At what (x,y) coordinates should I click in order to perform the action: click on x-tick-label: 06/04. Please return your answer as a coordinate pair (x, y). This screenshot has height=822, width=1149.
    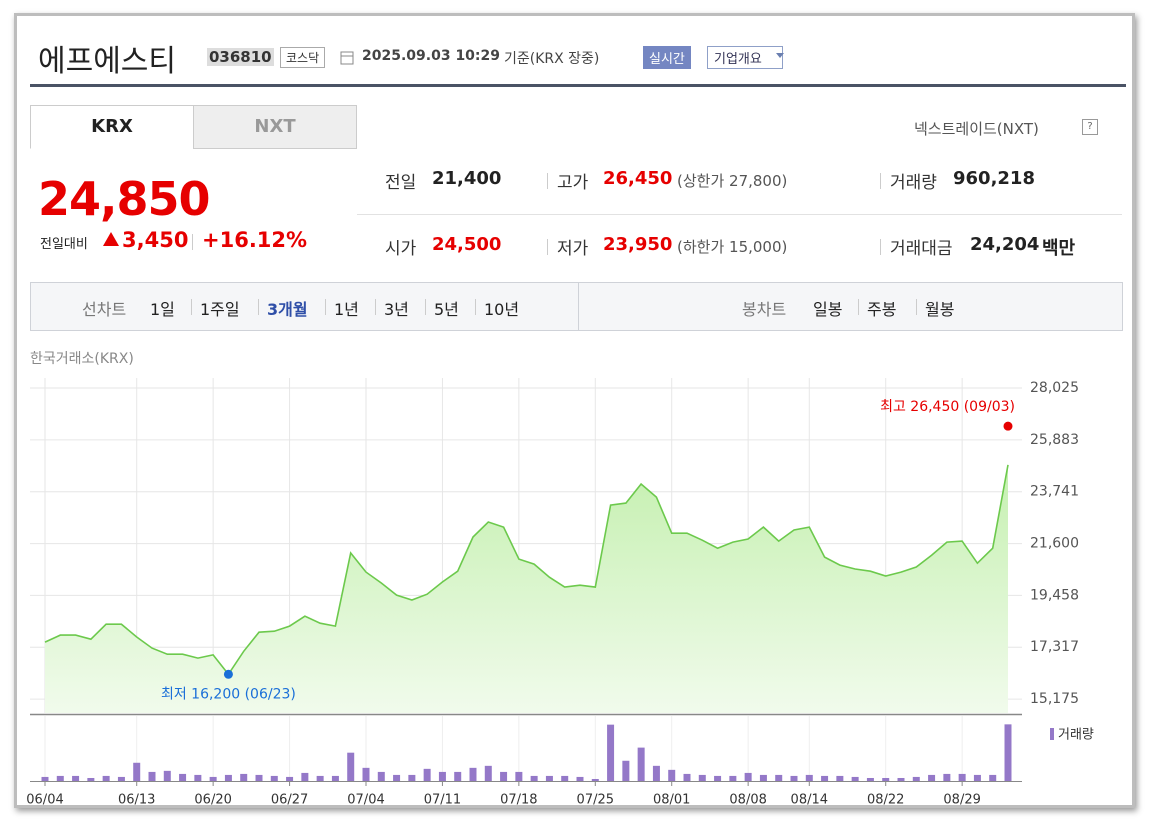
    Looking at the image, I should click on (44, 800).